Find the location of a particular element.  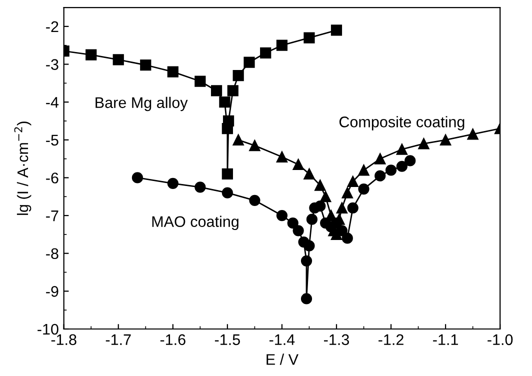

x-tick-label: -1.4 is located at coordinates (282, 339).